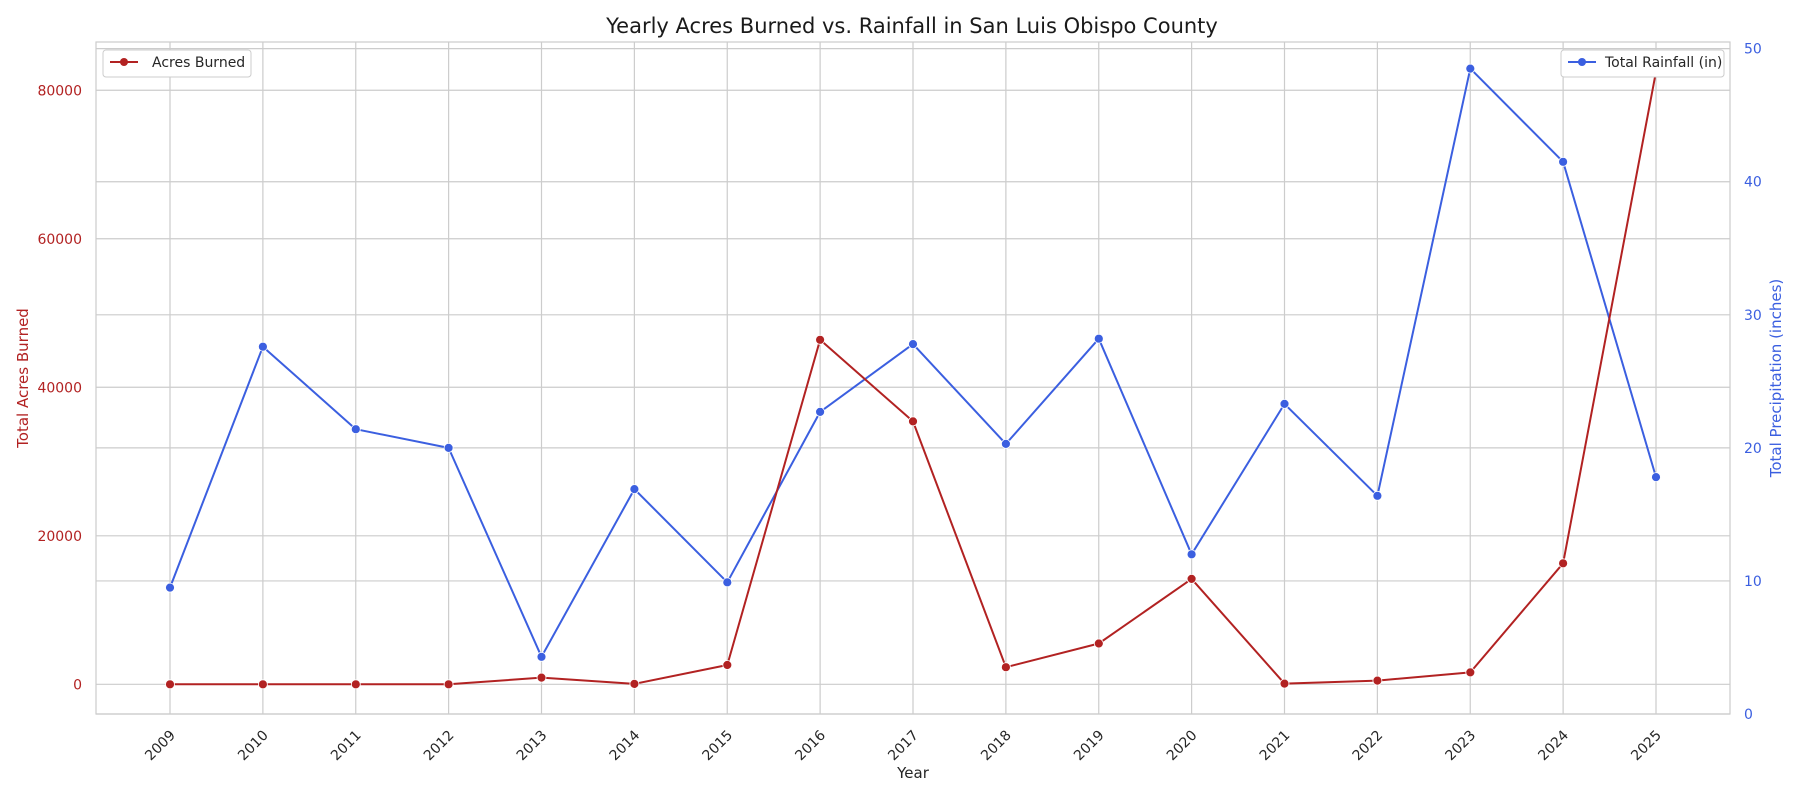 The height and width of the screenshot is (800, 1800). I want to click on legend-label-rainfall: Total Rainfall (in), so click(1663, 63).